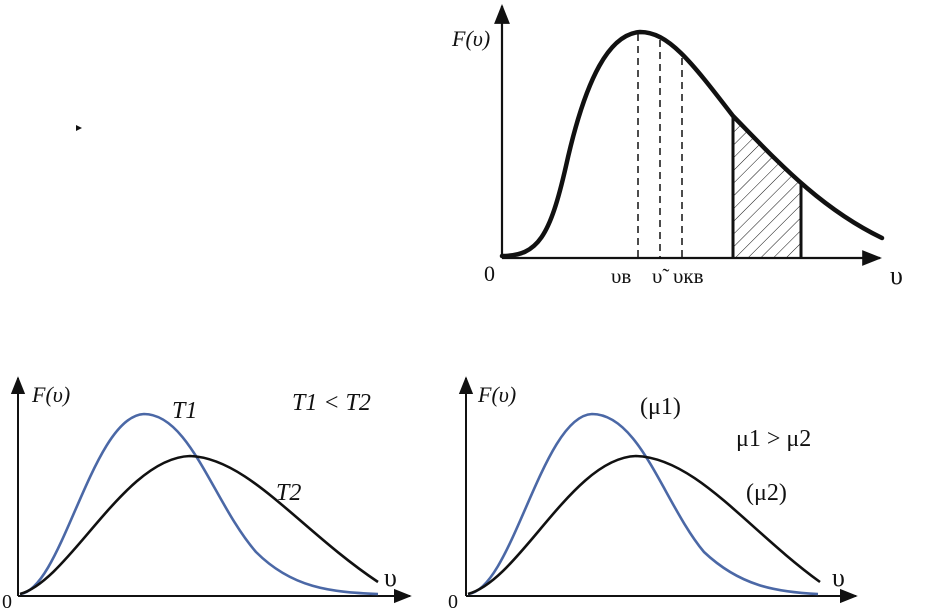 This screenshot has height=616, width=934. What do you see at coordinates (838, 577) in the screenshot?
I see `br-x-label: υ` at bounding box center [838, 577].